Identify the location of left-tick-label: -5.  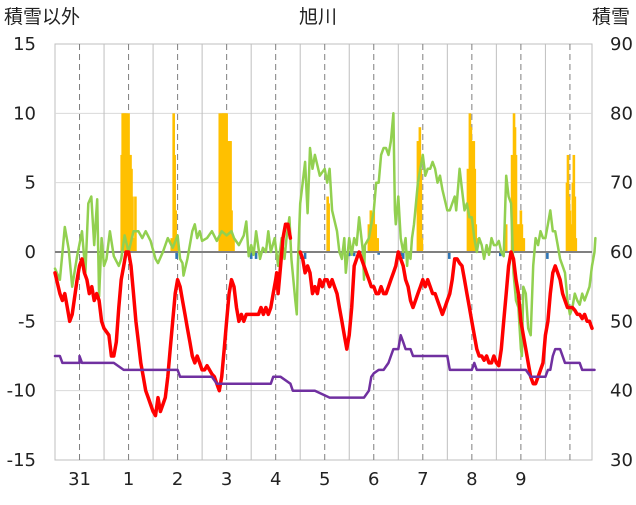
(27, 321).